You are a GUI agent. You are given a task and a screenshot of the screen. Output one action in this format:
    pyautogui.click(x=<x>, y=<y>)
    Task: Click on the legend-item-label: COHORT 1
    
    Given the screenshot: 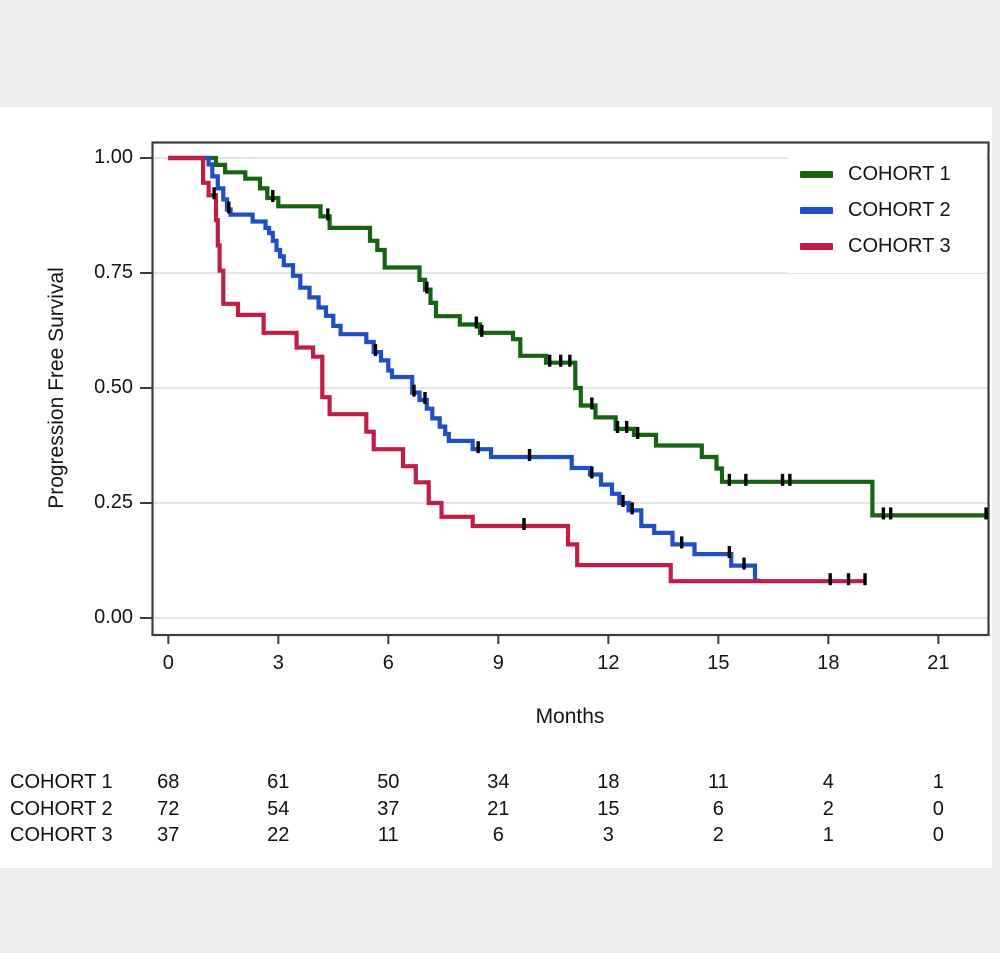 What is the action you would take?
    pyautogui.click(x=899, y=173)
    